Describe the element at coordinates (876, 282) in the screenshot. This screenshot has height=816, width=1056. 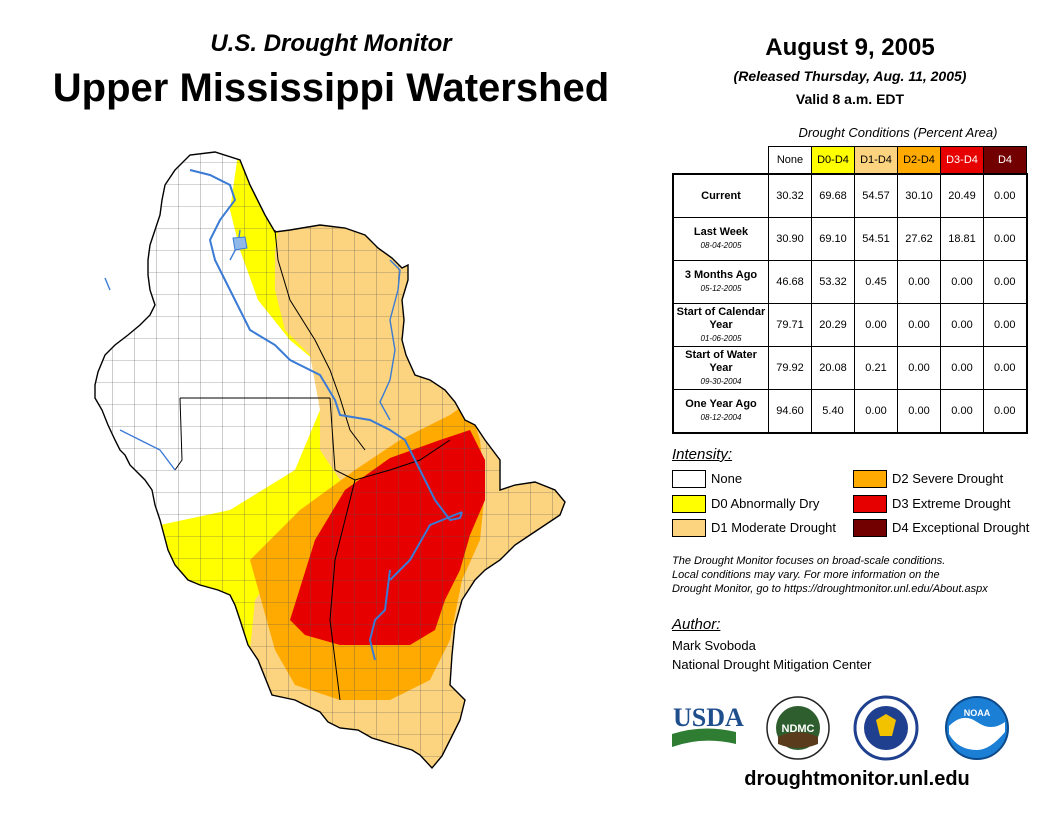
I see `table-cell: 0.45` at that location.